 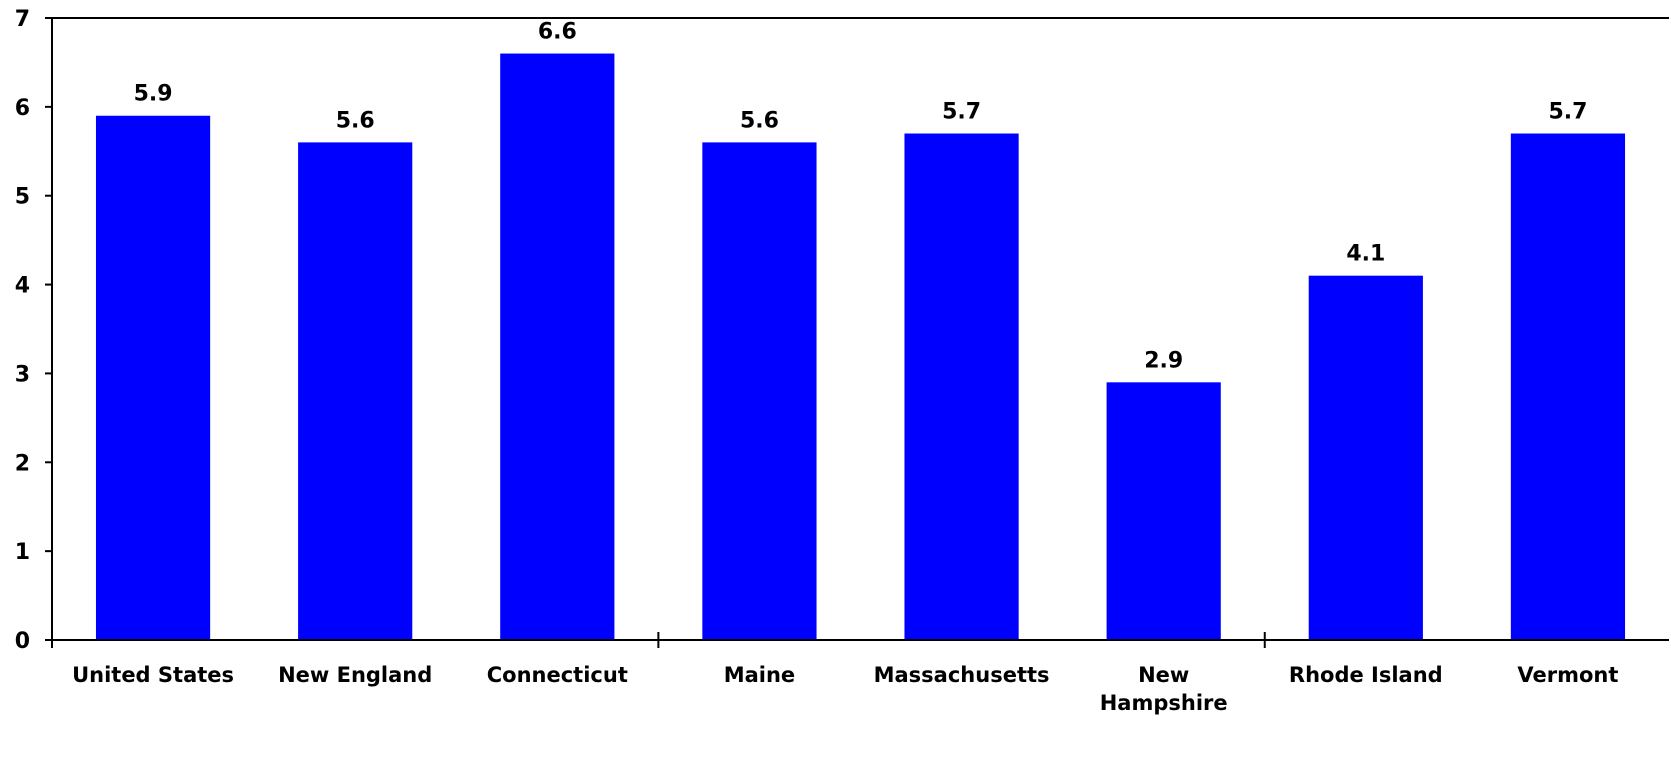 I want to click on x-category-label: Connecticut, so click(x=557, y=675).